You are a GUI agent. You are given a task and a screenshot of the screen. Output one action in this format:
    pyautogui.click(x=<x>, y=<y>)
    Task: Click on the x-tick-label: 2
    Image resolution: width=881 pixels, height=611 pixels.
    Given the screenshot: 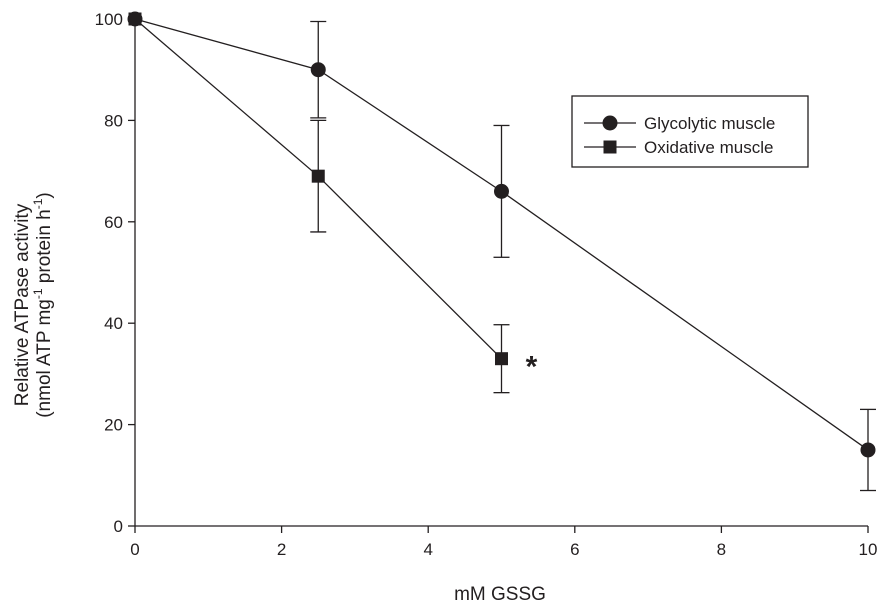 What is the action you would take?
    pyautogui.click(x=281, y=549)
    